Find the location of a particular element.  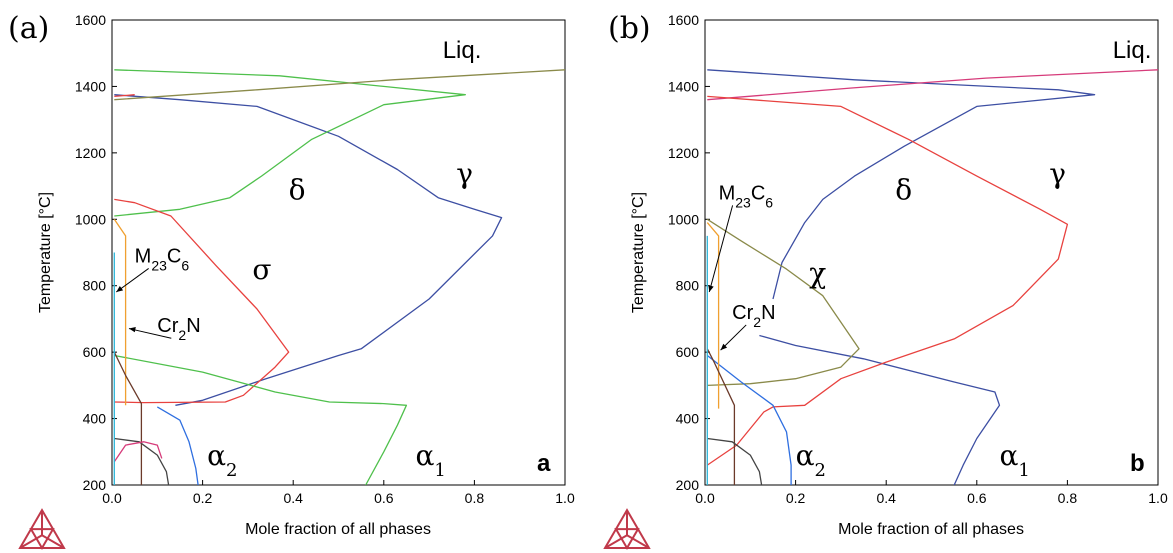

phase-curve-bright_blue is located at coordinates (177, 445).